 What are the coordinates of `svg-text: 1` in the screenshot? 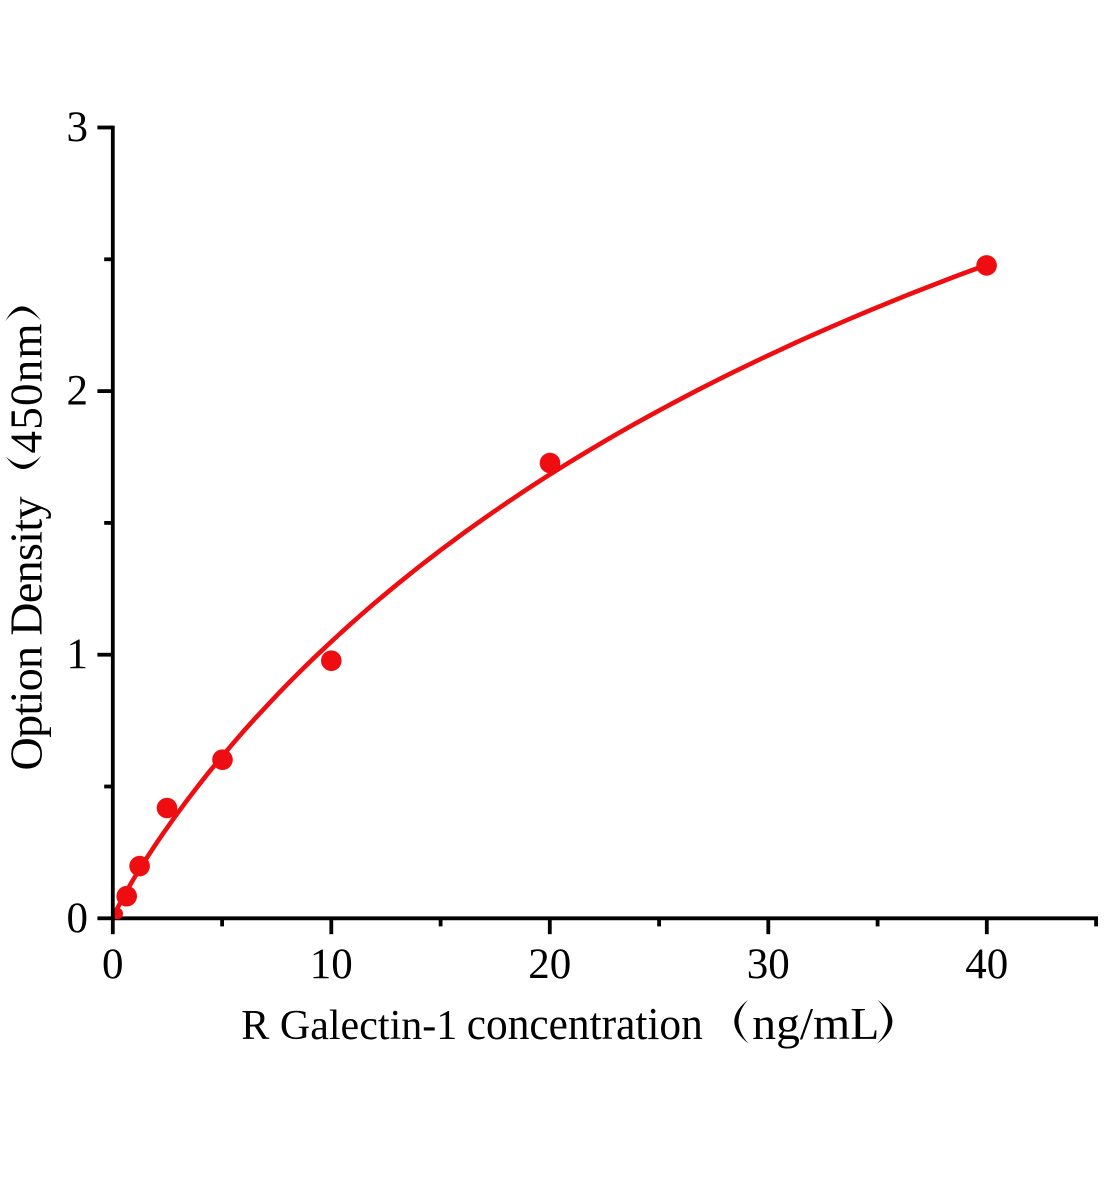 It's located at (78, 654).